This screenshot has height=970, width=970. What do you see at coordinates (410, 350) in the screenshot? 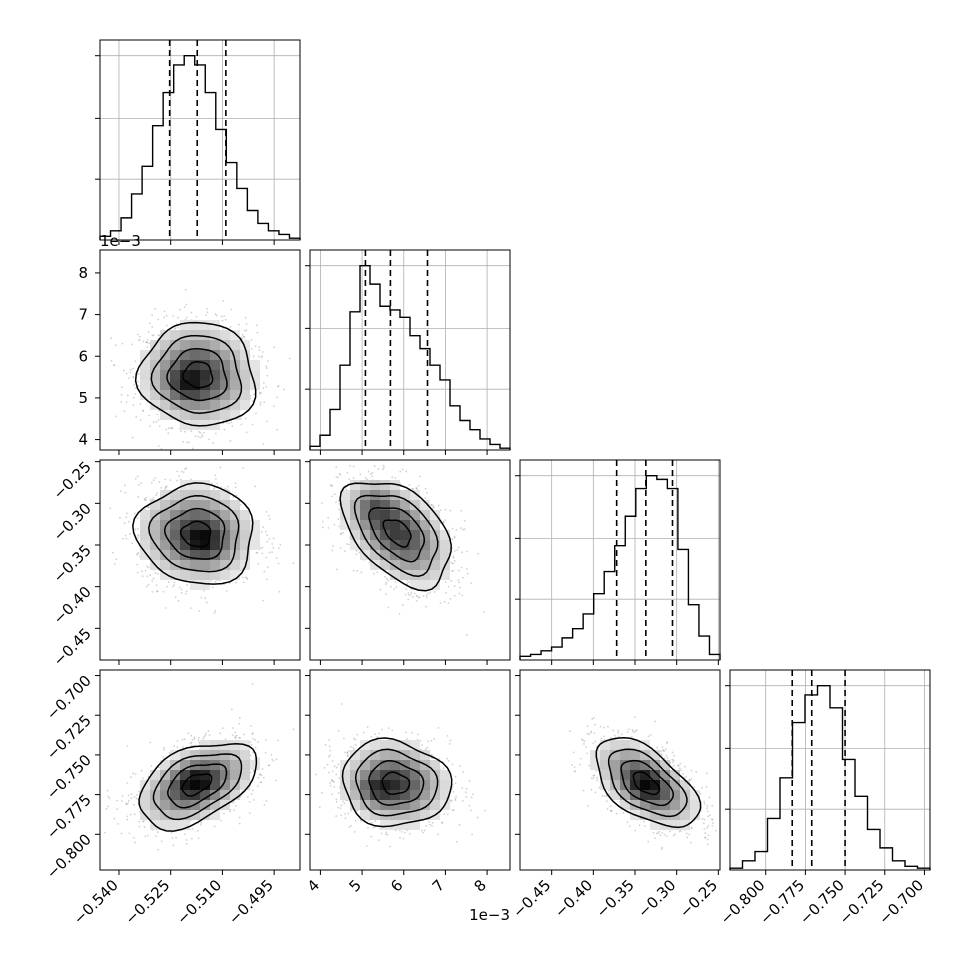
I see `panel-frame` at bounding box center [410, 350].